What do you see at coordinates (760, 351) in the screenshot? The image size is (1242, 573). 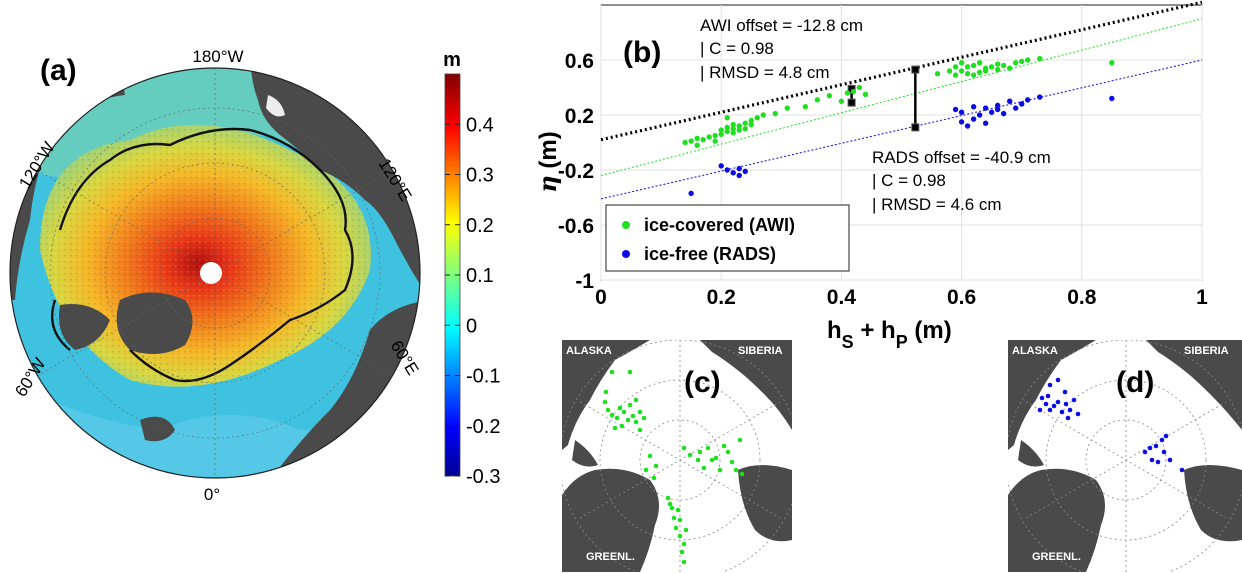 I see `inset-c-label-siberia: SIBERIA` at bounding box center [760, 351].